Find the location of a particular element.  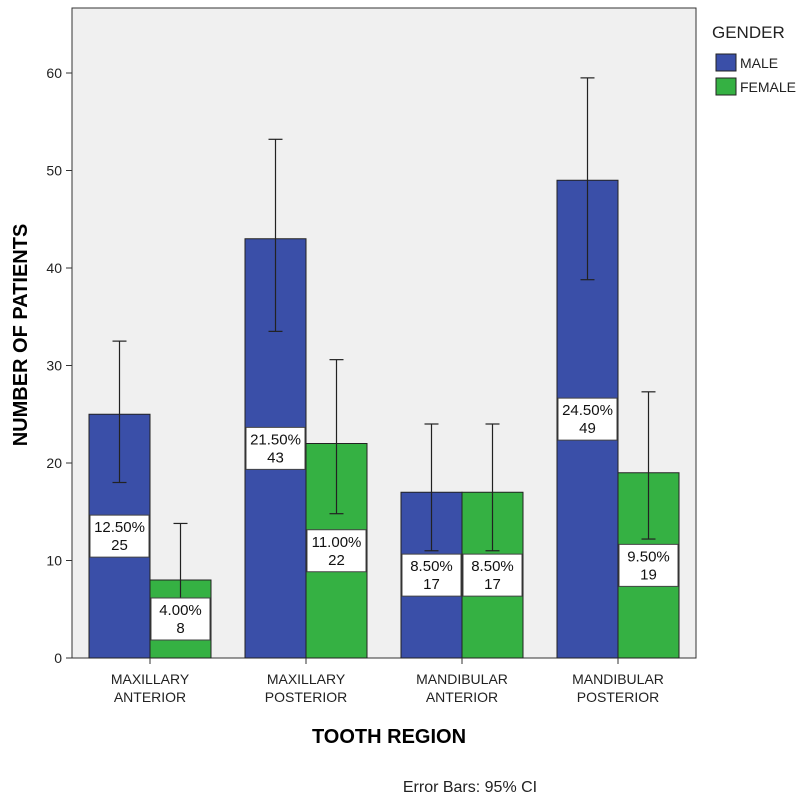

y-tick-label: 30 is located at coordinates (54, 366).